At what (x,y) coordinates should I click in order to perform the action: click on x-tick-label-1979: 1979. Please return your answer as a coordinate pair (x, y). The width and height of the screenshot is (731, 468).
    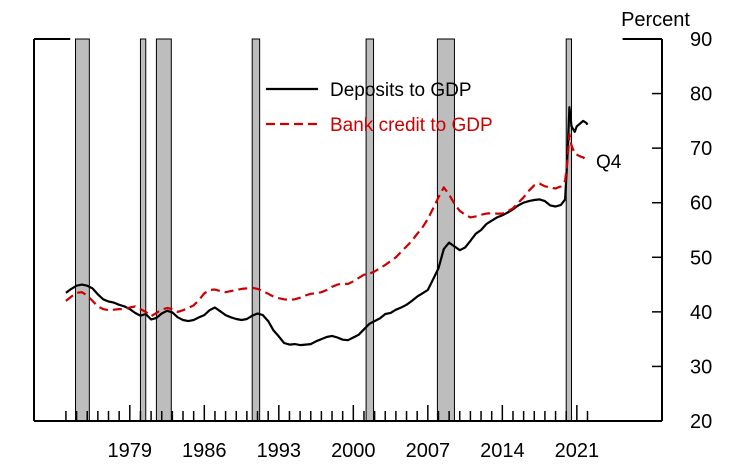
    Looking at the image, I should click on (130, 451).